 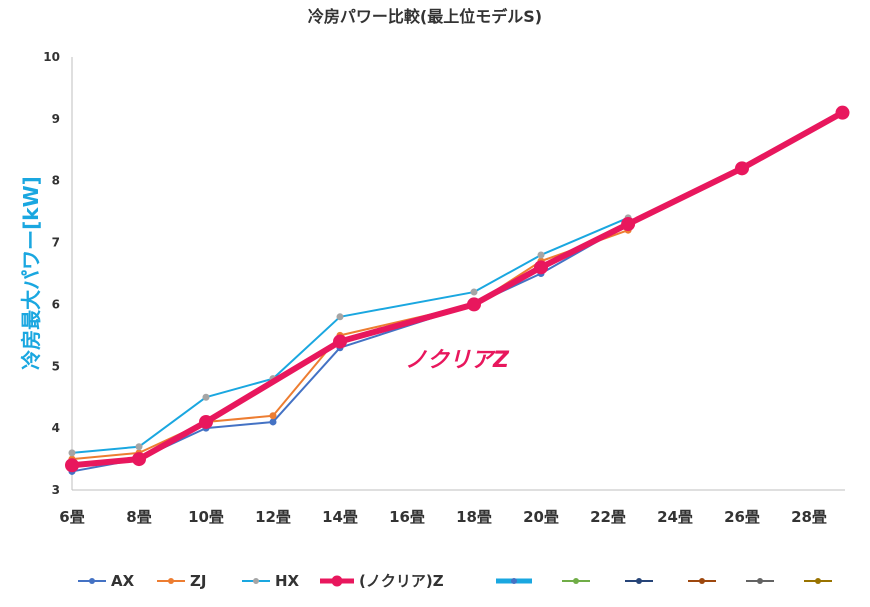 I want to click on x-tick-label: 22畳, so click(x=608, y=517).